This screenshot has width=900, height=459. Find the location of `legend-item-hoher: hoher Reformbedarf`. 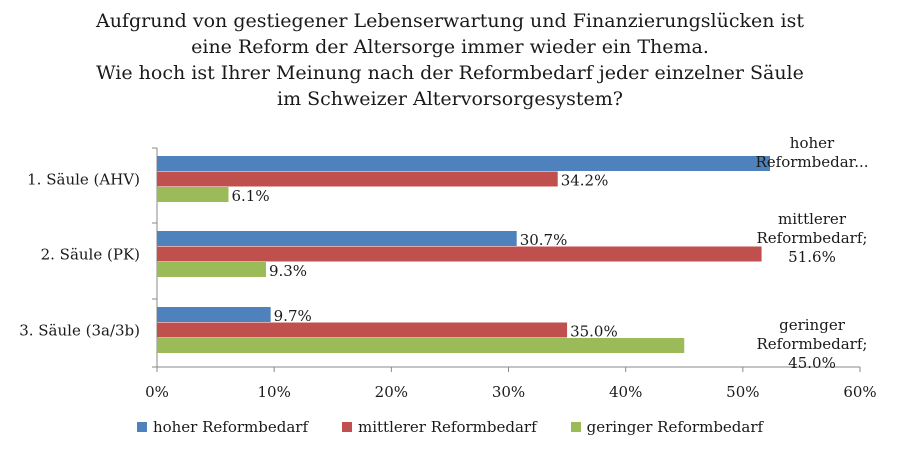

legend-item-hoher: hoher Reformbedarf is located at coordinates (222, 427).